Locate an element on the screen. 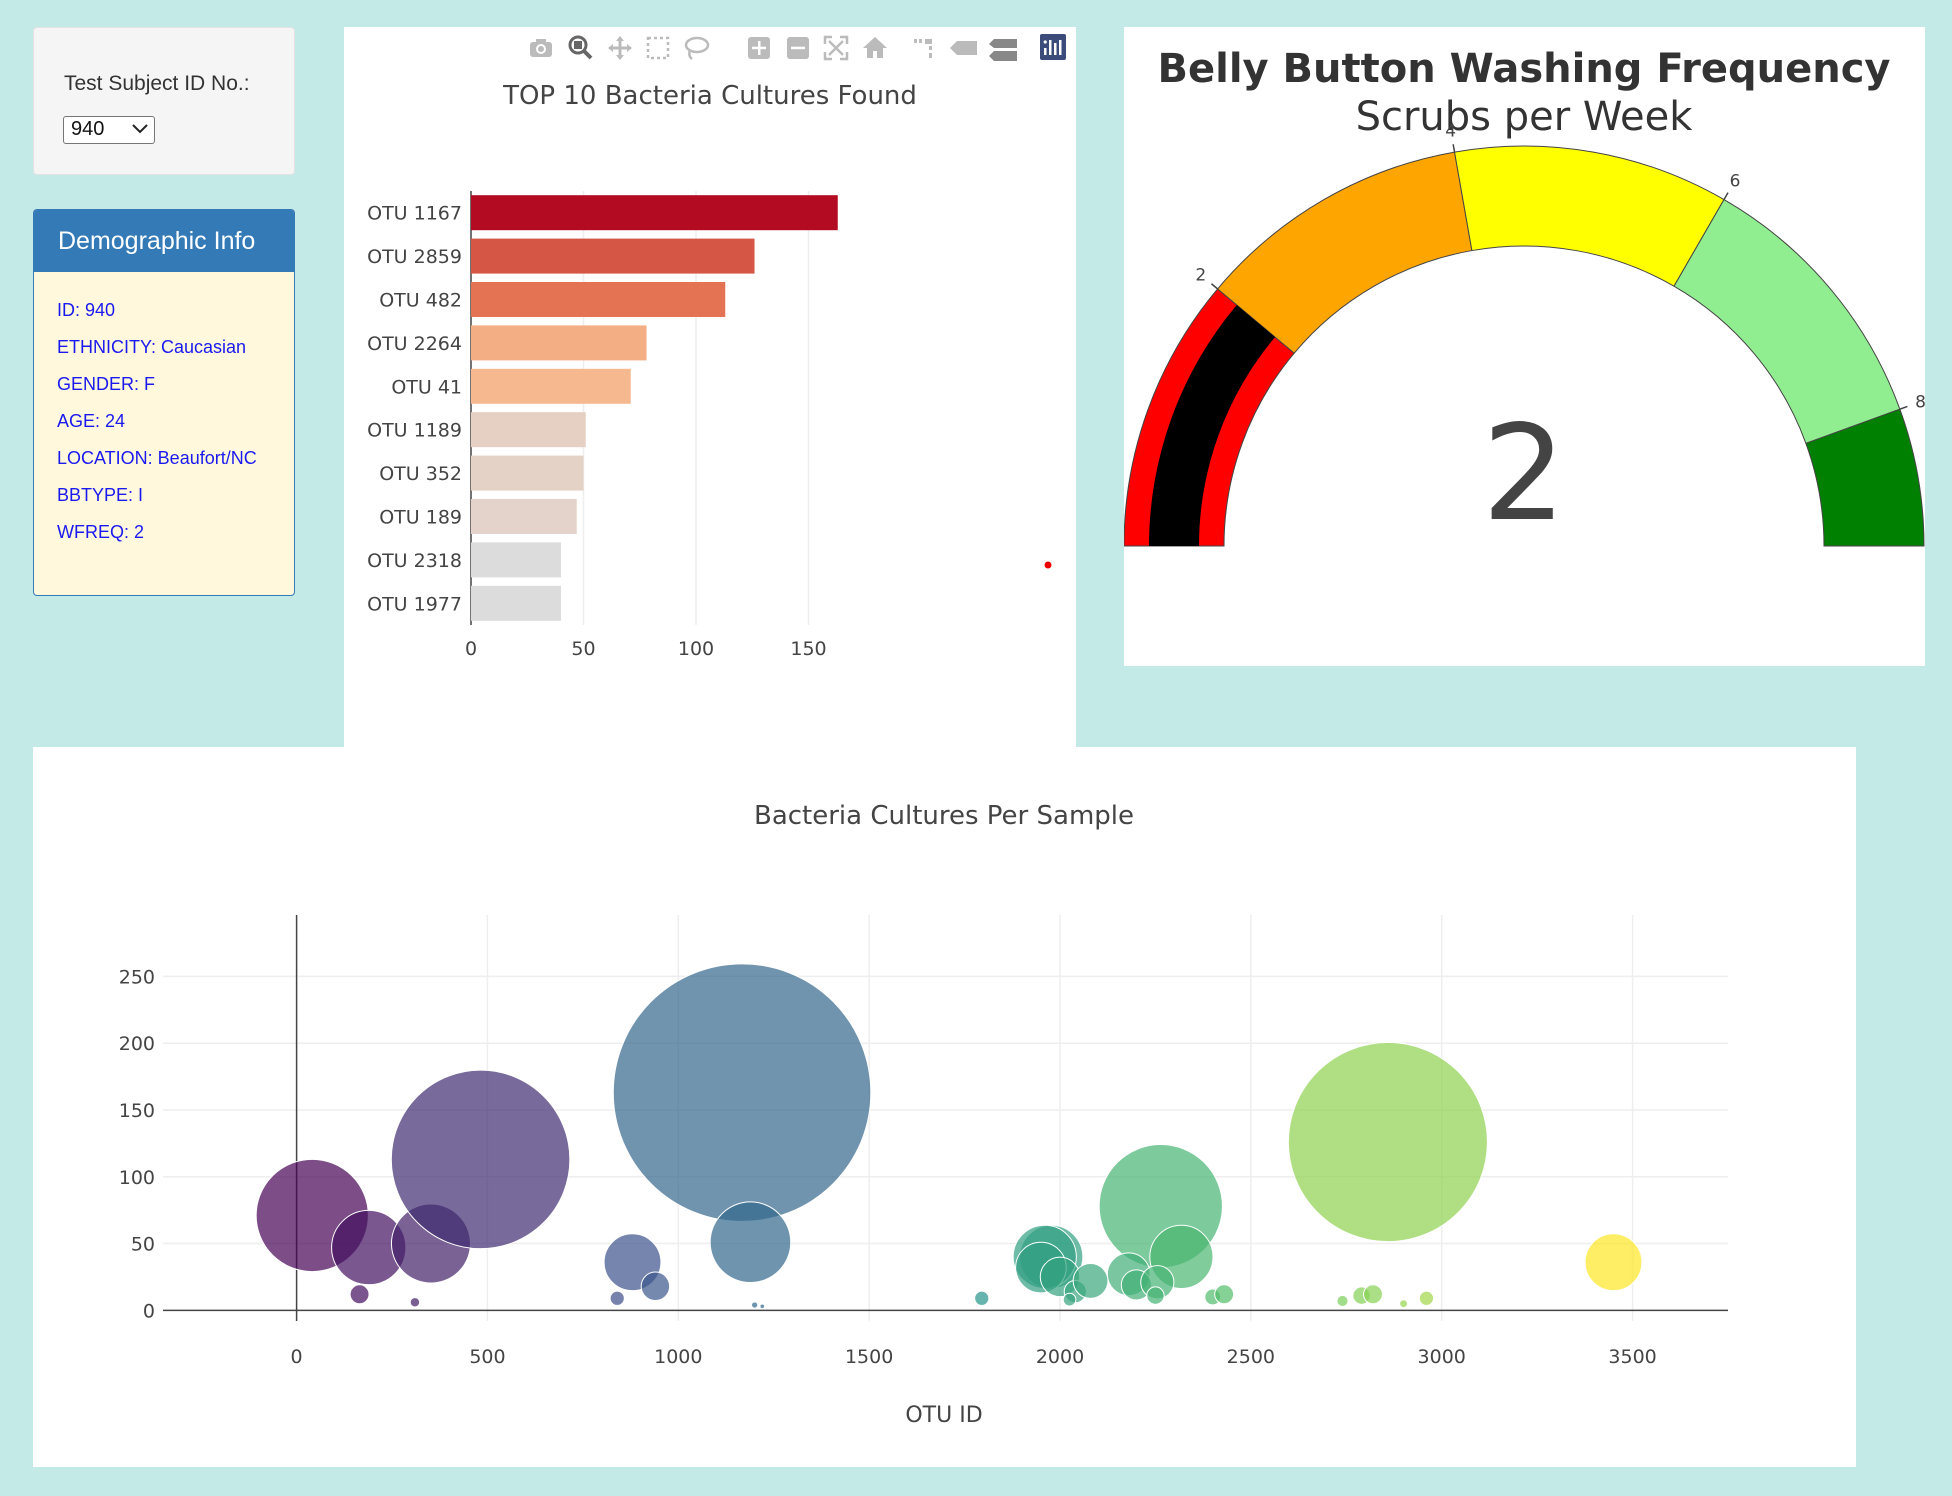 This screenshot has width=1952, height=1496. hover-compare-icon is located at coordinates (1003, 50).